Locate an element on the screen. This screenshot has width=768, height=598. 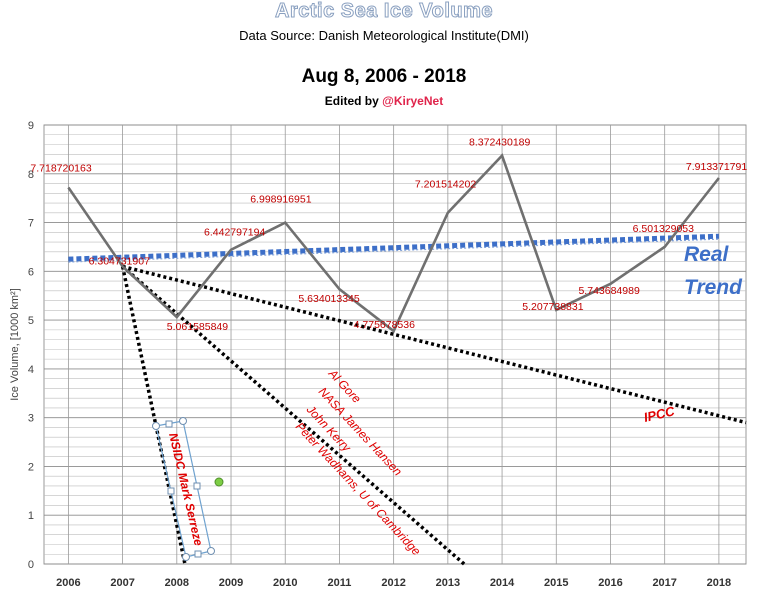
x-tick-label: 2007 is located at coordinates (122, 583).